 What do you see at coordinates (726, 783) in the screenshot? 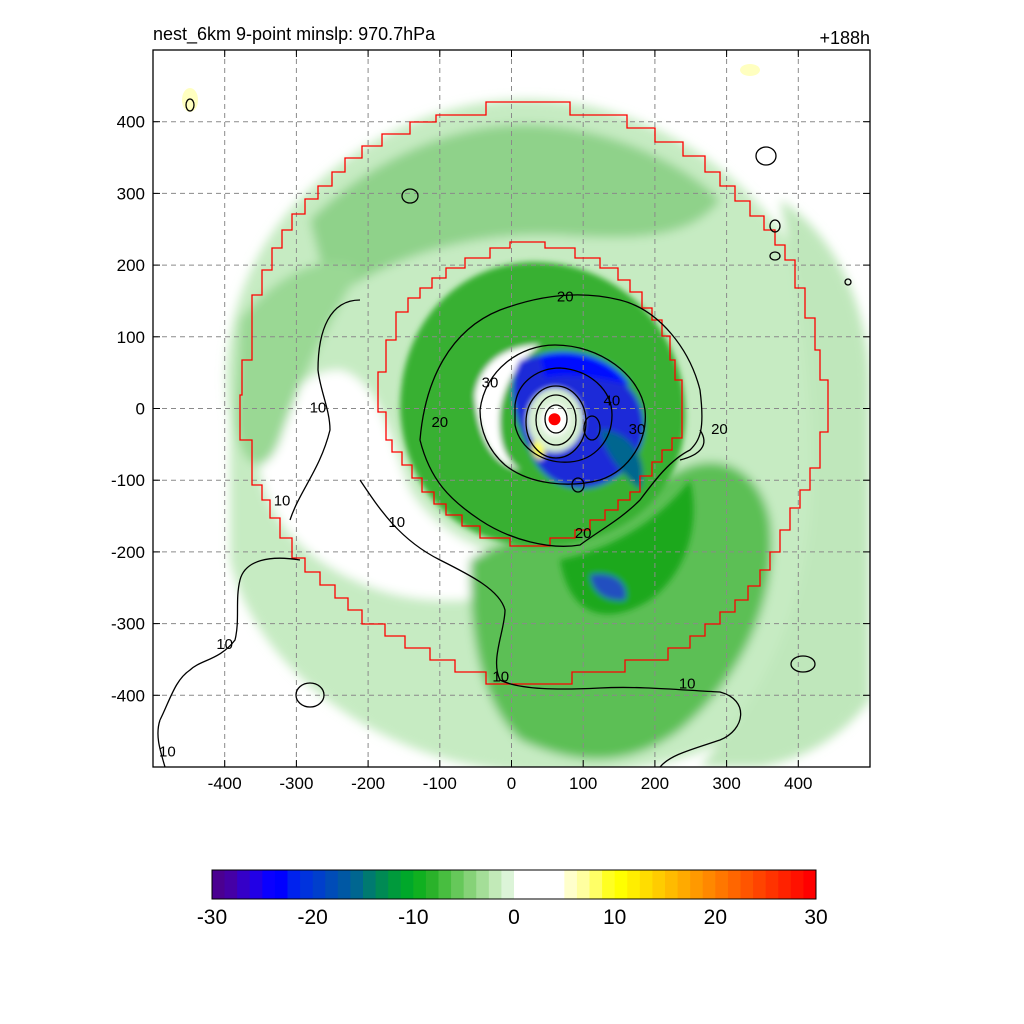
I see `x-tick-label: 300` at bounding box center [726, 783].